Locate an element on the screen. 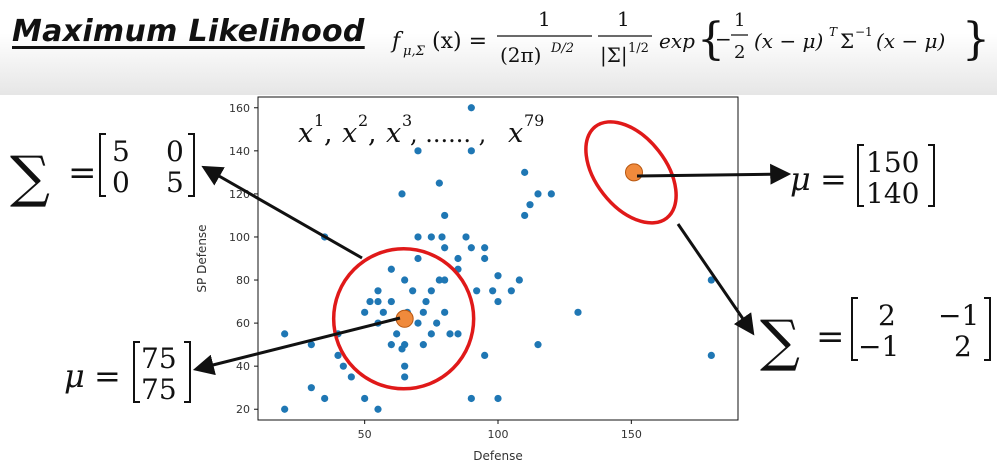  x-tick-label: 50 is located at coordinates (365, 434).